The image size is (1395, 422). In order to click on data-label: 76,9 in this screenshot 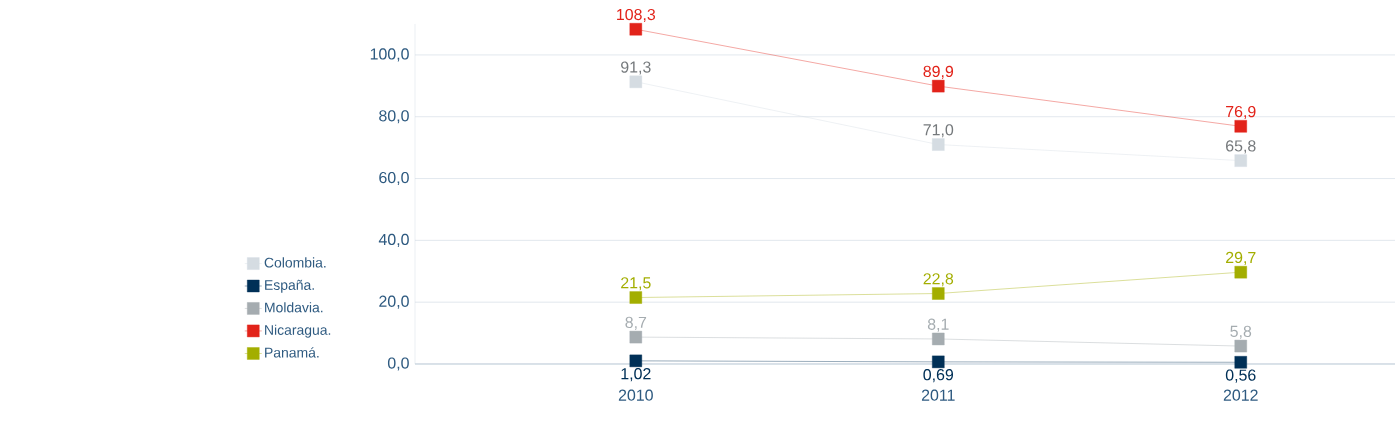, I will do `click(1241, 112)`.